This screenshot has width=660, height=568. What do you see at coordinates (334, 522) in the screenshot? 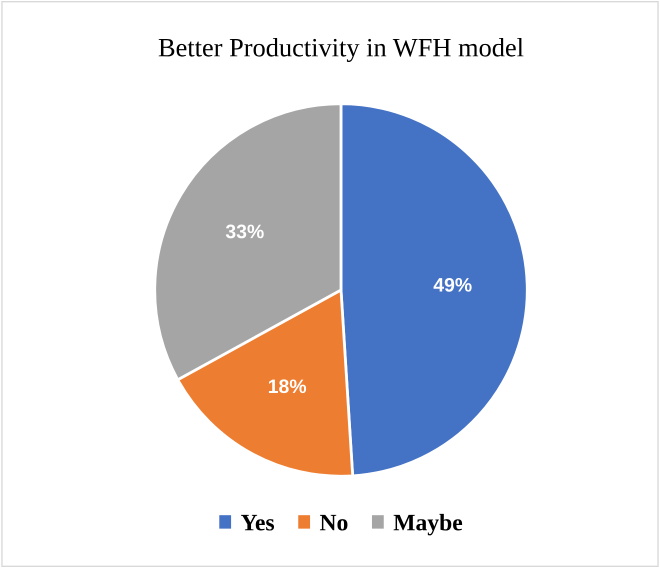
I see `legend-label: No` at bounding box center [334, 522].